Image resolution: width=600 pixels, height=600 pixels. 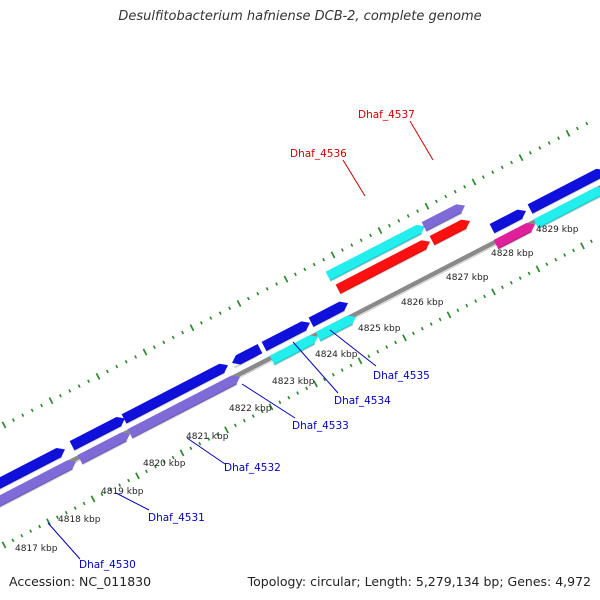 I want to click on scale-label: 4820 kbp, so click(x=164, y=464).